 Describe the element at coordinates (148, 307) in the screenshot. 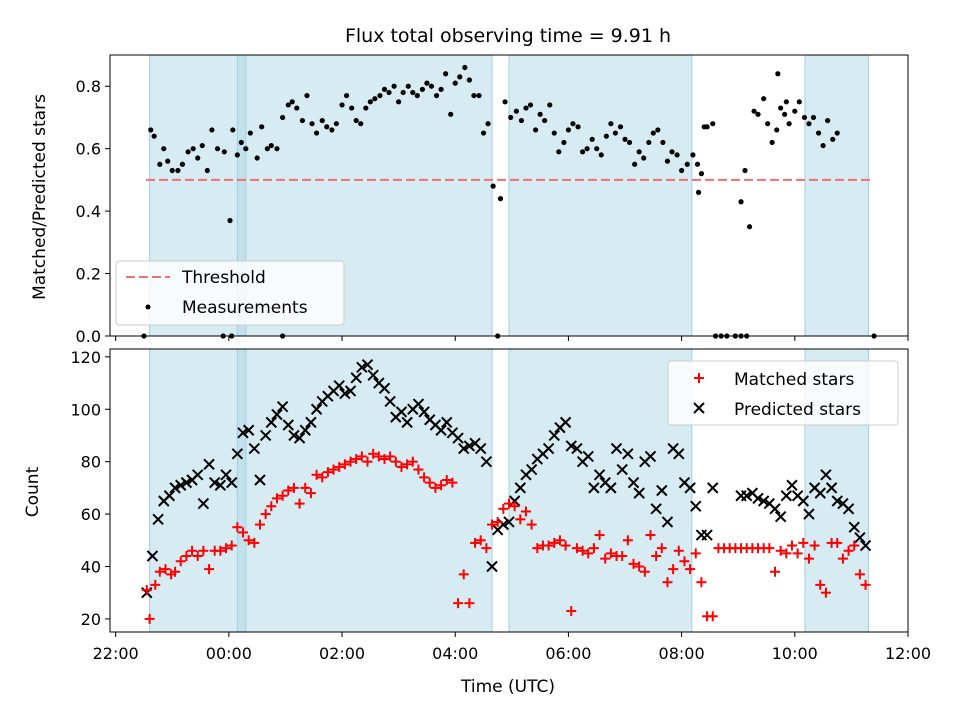

I see `legend-measurements-swatch` at that location.